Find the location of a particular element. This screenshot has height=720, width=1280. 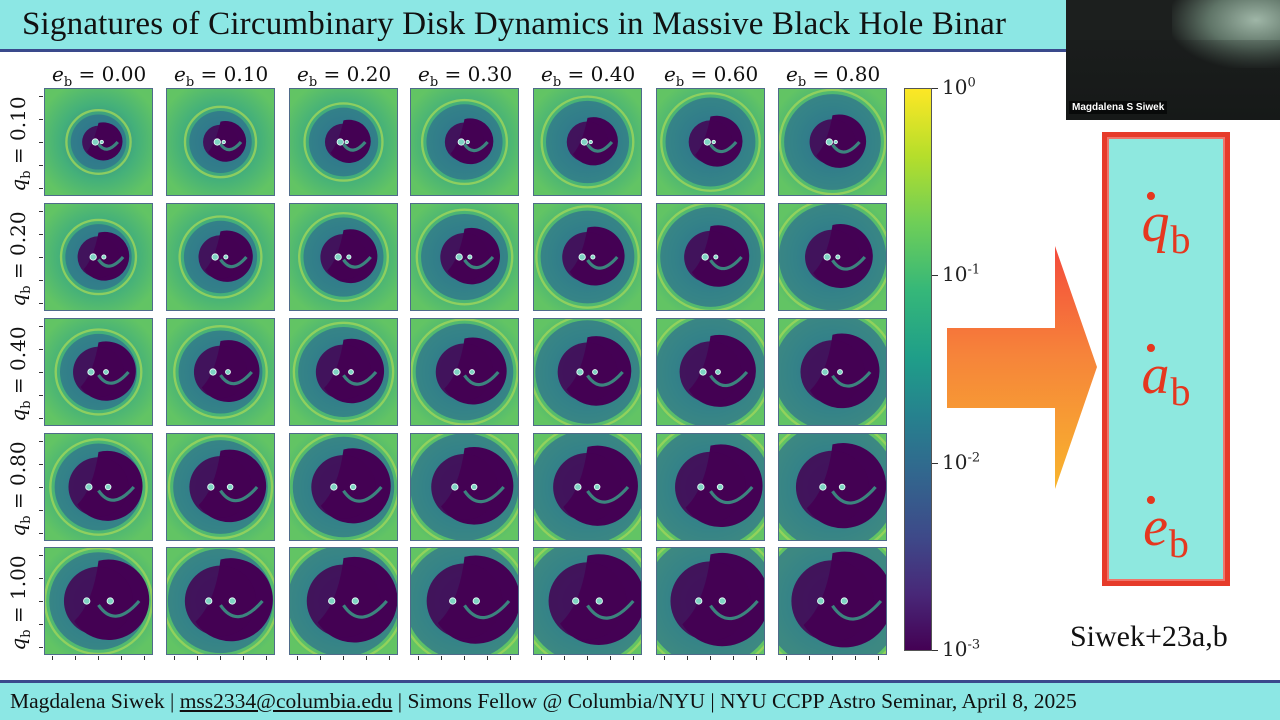

column-label-5: eb = 0.60 is located at coordinates (711, 76).